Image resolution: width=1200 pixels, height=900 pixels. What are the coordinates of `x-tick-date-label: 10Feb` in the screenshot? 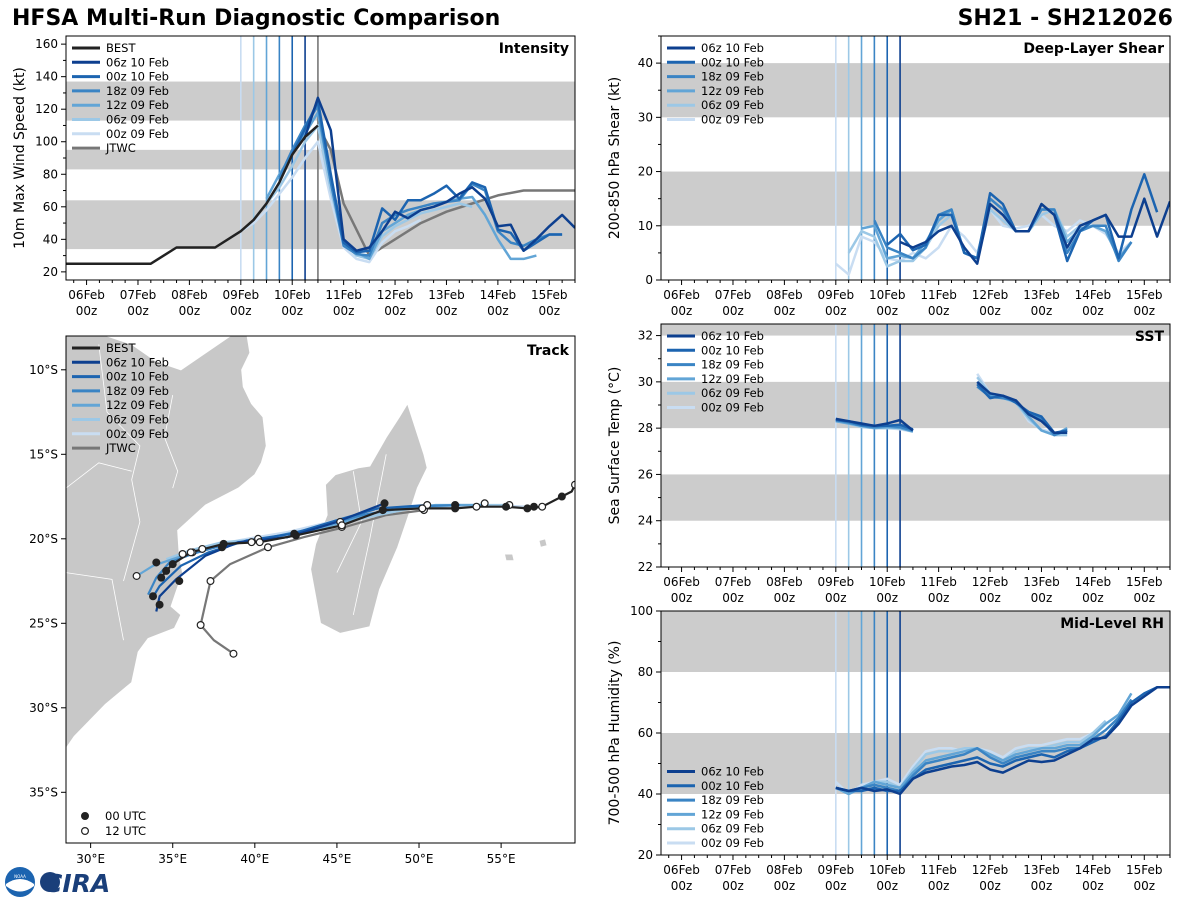 It's located at (887, 870).